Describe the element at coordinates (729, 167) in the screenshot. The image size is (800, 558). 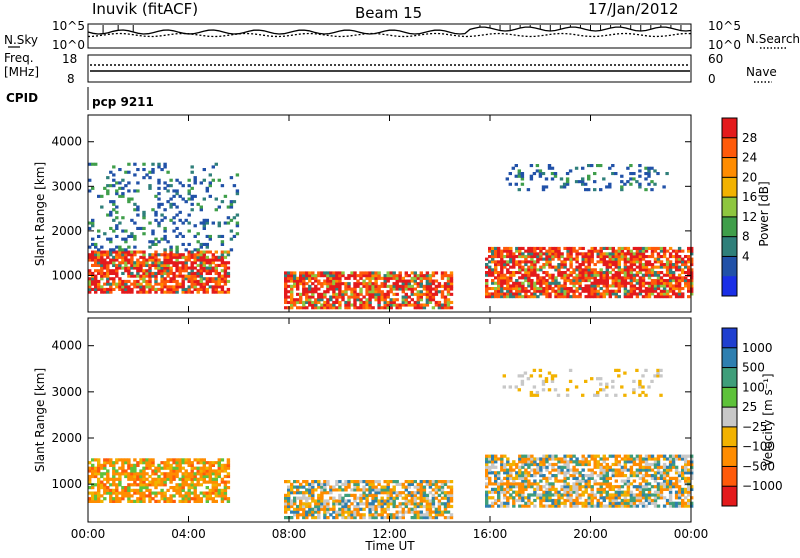
I see `colorbar-segment` at that location.